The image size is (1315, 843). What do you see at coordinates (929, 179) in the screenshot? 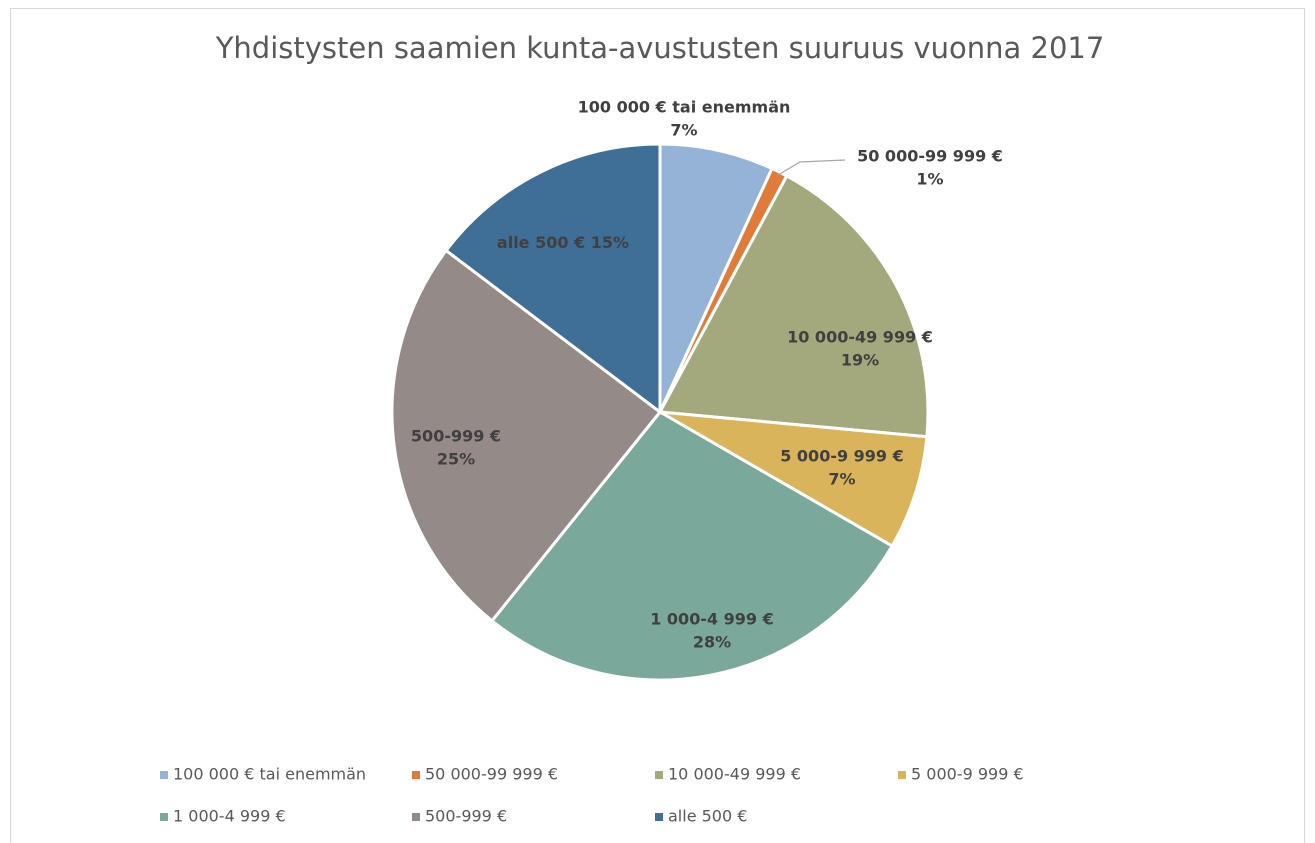
I see `data-label-value: 1%` at bounding box center [929, 179].